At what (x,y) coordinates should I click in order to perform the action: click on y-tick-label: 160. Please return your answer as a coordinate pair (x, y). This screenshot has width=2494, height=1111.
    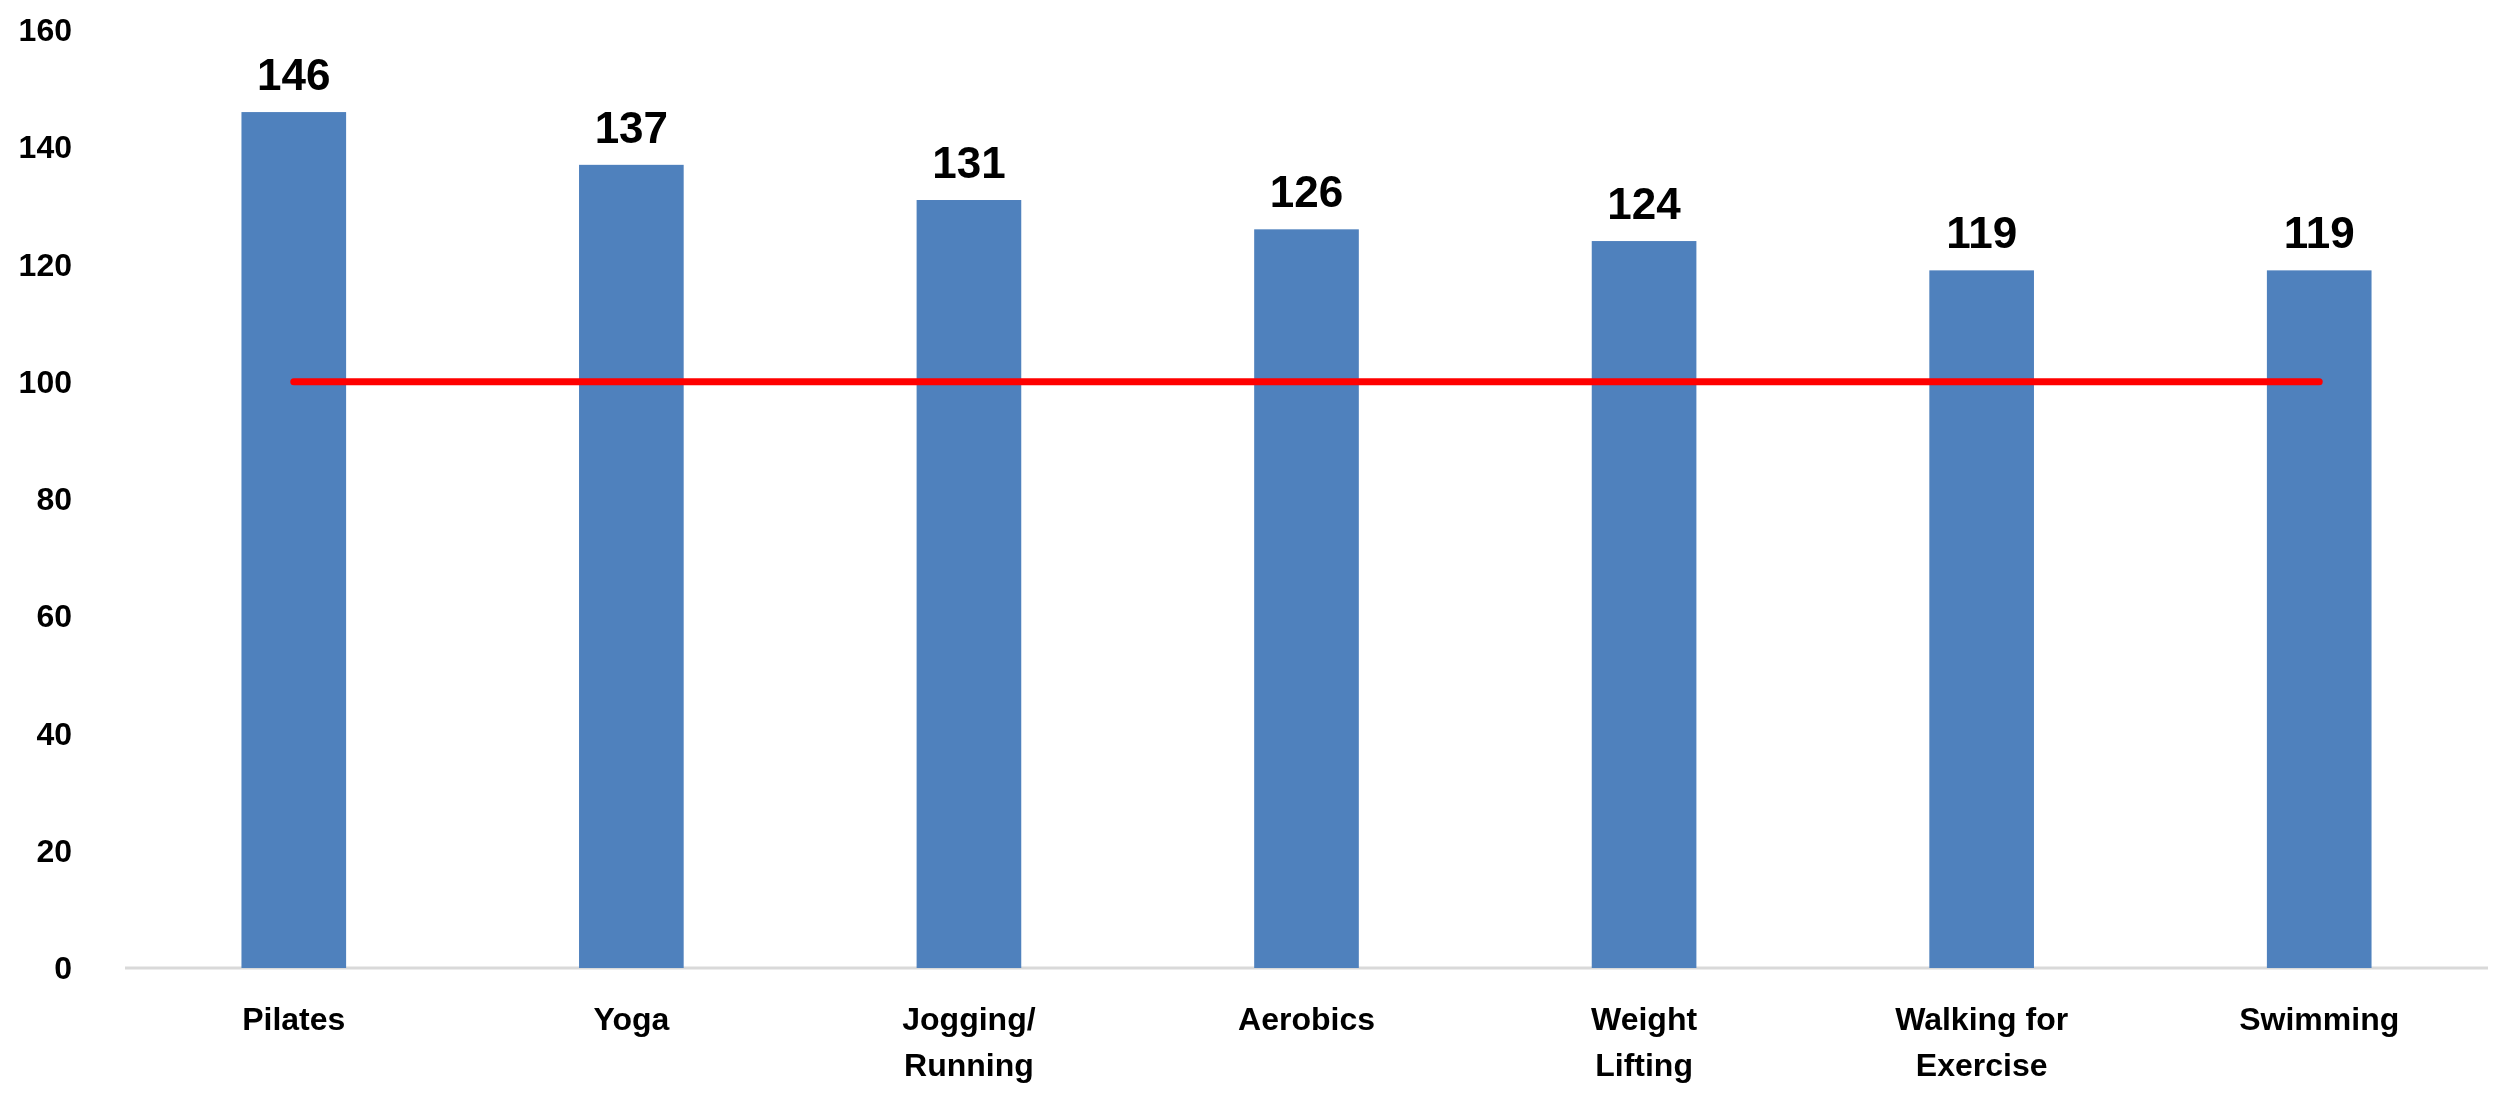
    Looking at the image, I should click on (45, 30).